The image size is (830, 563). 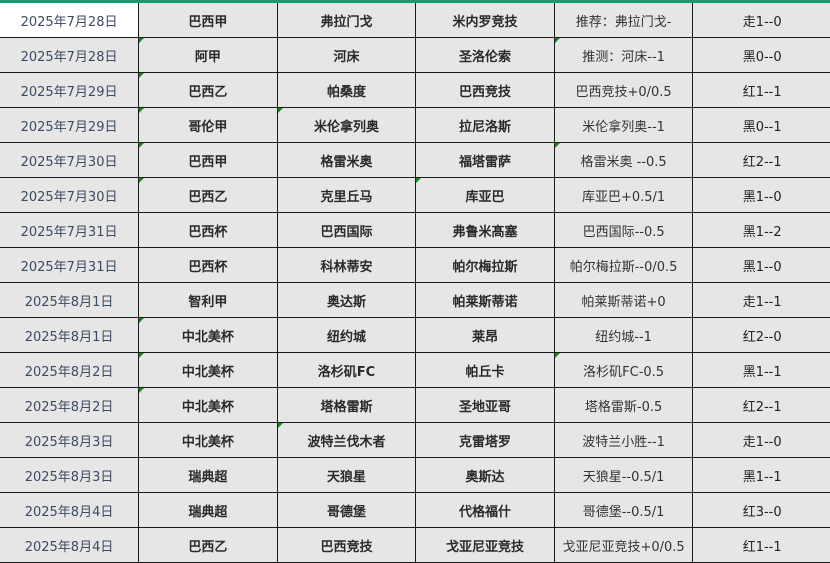 What do you see at coordinates (761, 300) in the screenshot?
I see `result-cell: 走1--1` at bounding box center [761, 300].